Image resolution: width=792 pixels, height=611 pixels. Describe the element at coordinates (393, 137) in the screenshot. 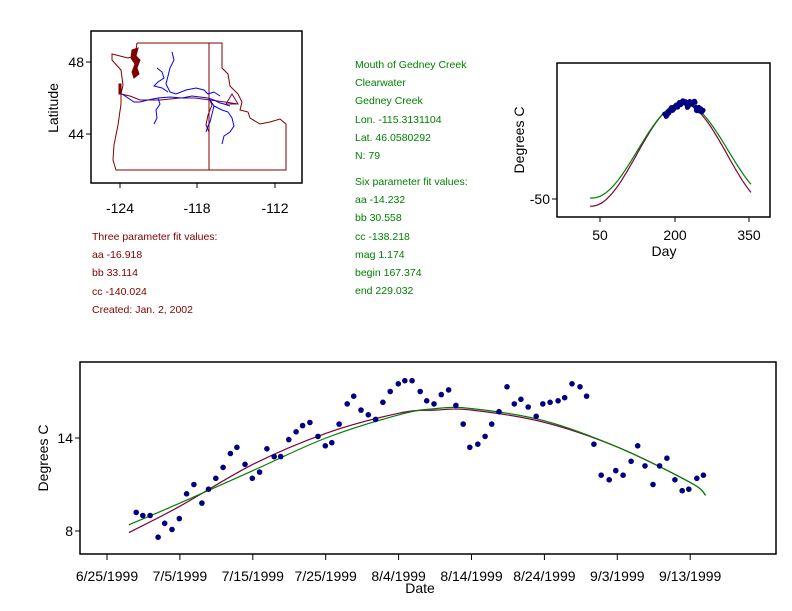

I see `latitude: Lat. 46.0580292` at that location.